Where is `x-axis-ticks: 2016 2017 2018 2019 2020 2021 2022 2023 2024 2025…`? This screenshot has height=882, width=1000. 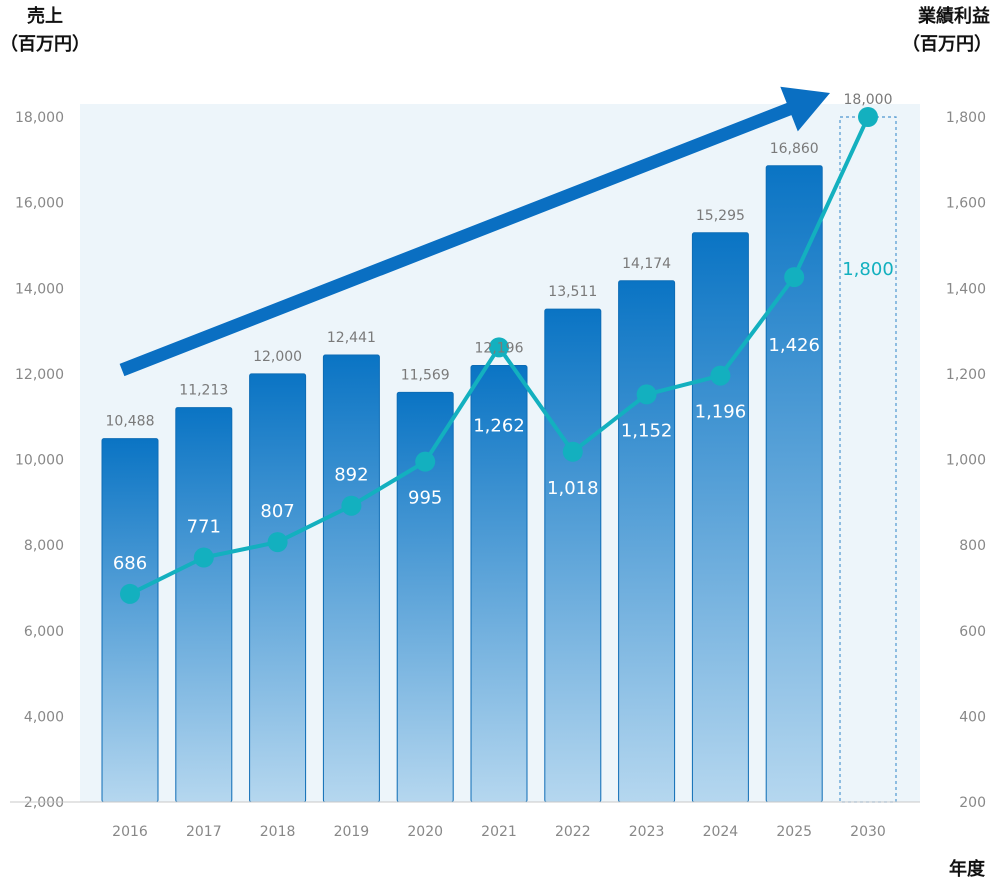 x-axis-ticks: 2016 2017 2018 2019 2020 2021 2022 2023 2024 2025… is located at coordinates (499, 832).